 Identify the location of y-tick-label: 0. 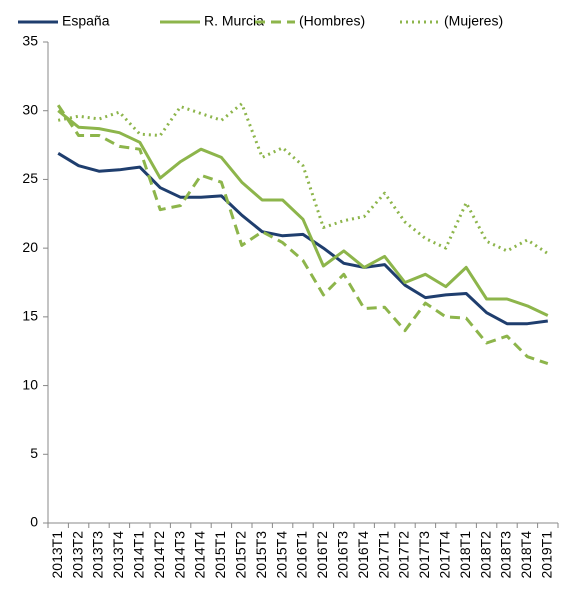
(34, 522).